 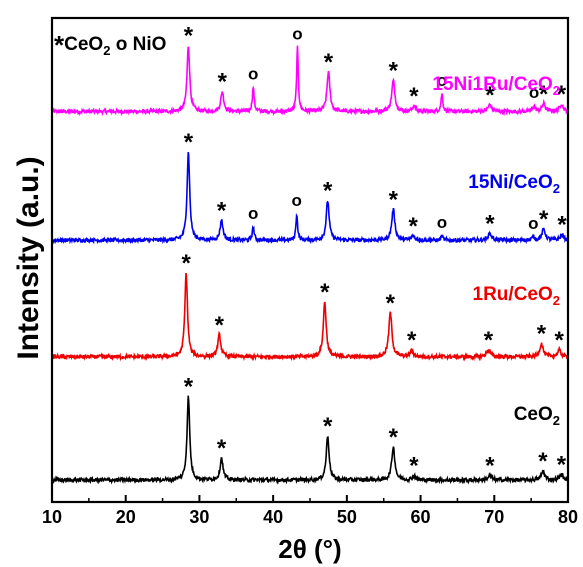 I want to click on series-line-15ni1ru-ceo2, so click(x=310, y=81).